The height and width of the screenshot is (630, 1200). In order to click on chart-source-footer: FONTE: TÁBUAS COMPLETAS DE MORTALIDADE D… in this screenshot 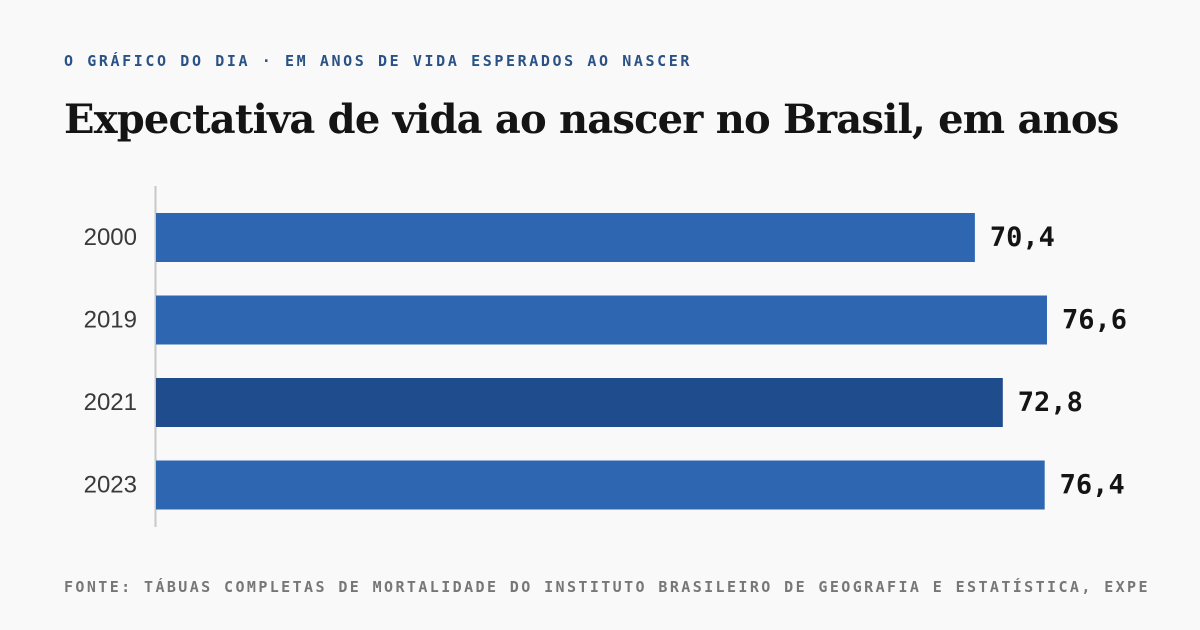, I will do `click(607, 587)`.